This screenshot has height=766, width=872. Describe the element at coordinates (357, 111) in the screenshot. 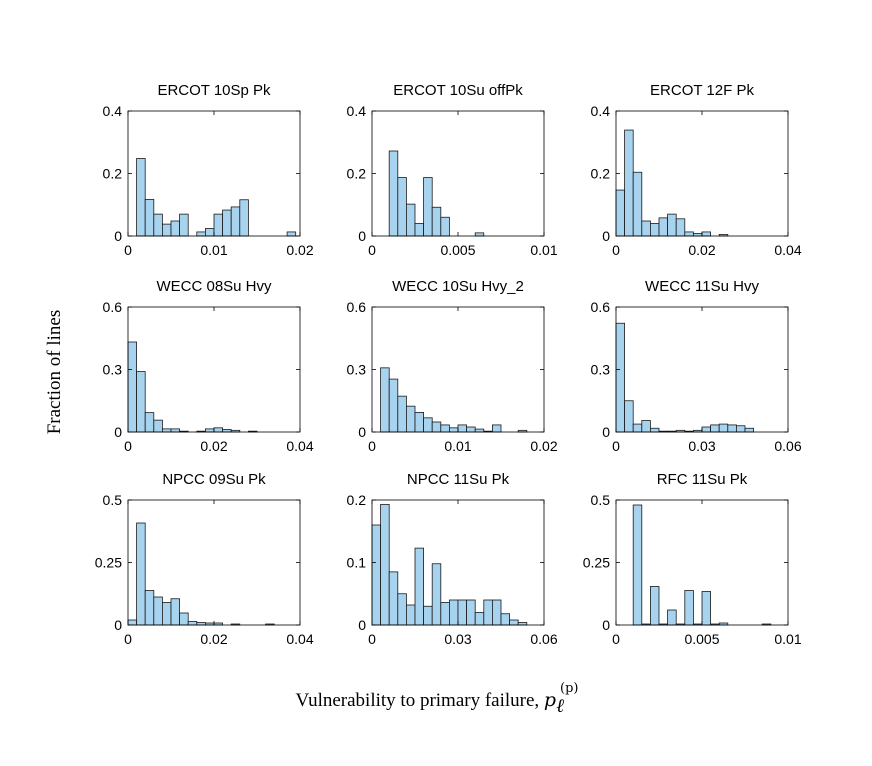

I see `y-tick-label: 0.4` at that location.